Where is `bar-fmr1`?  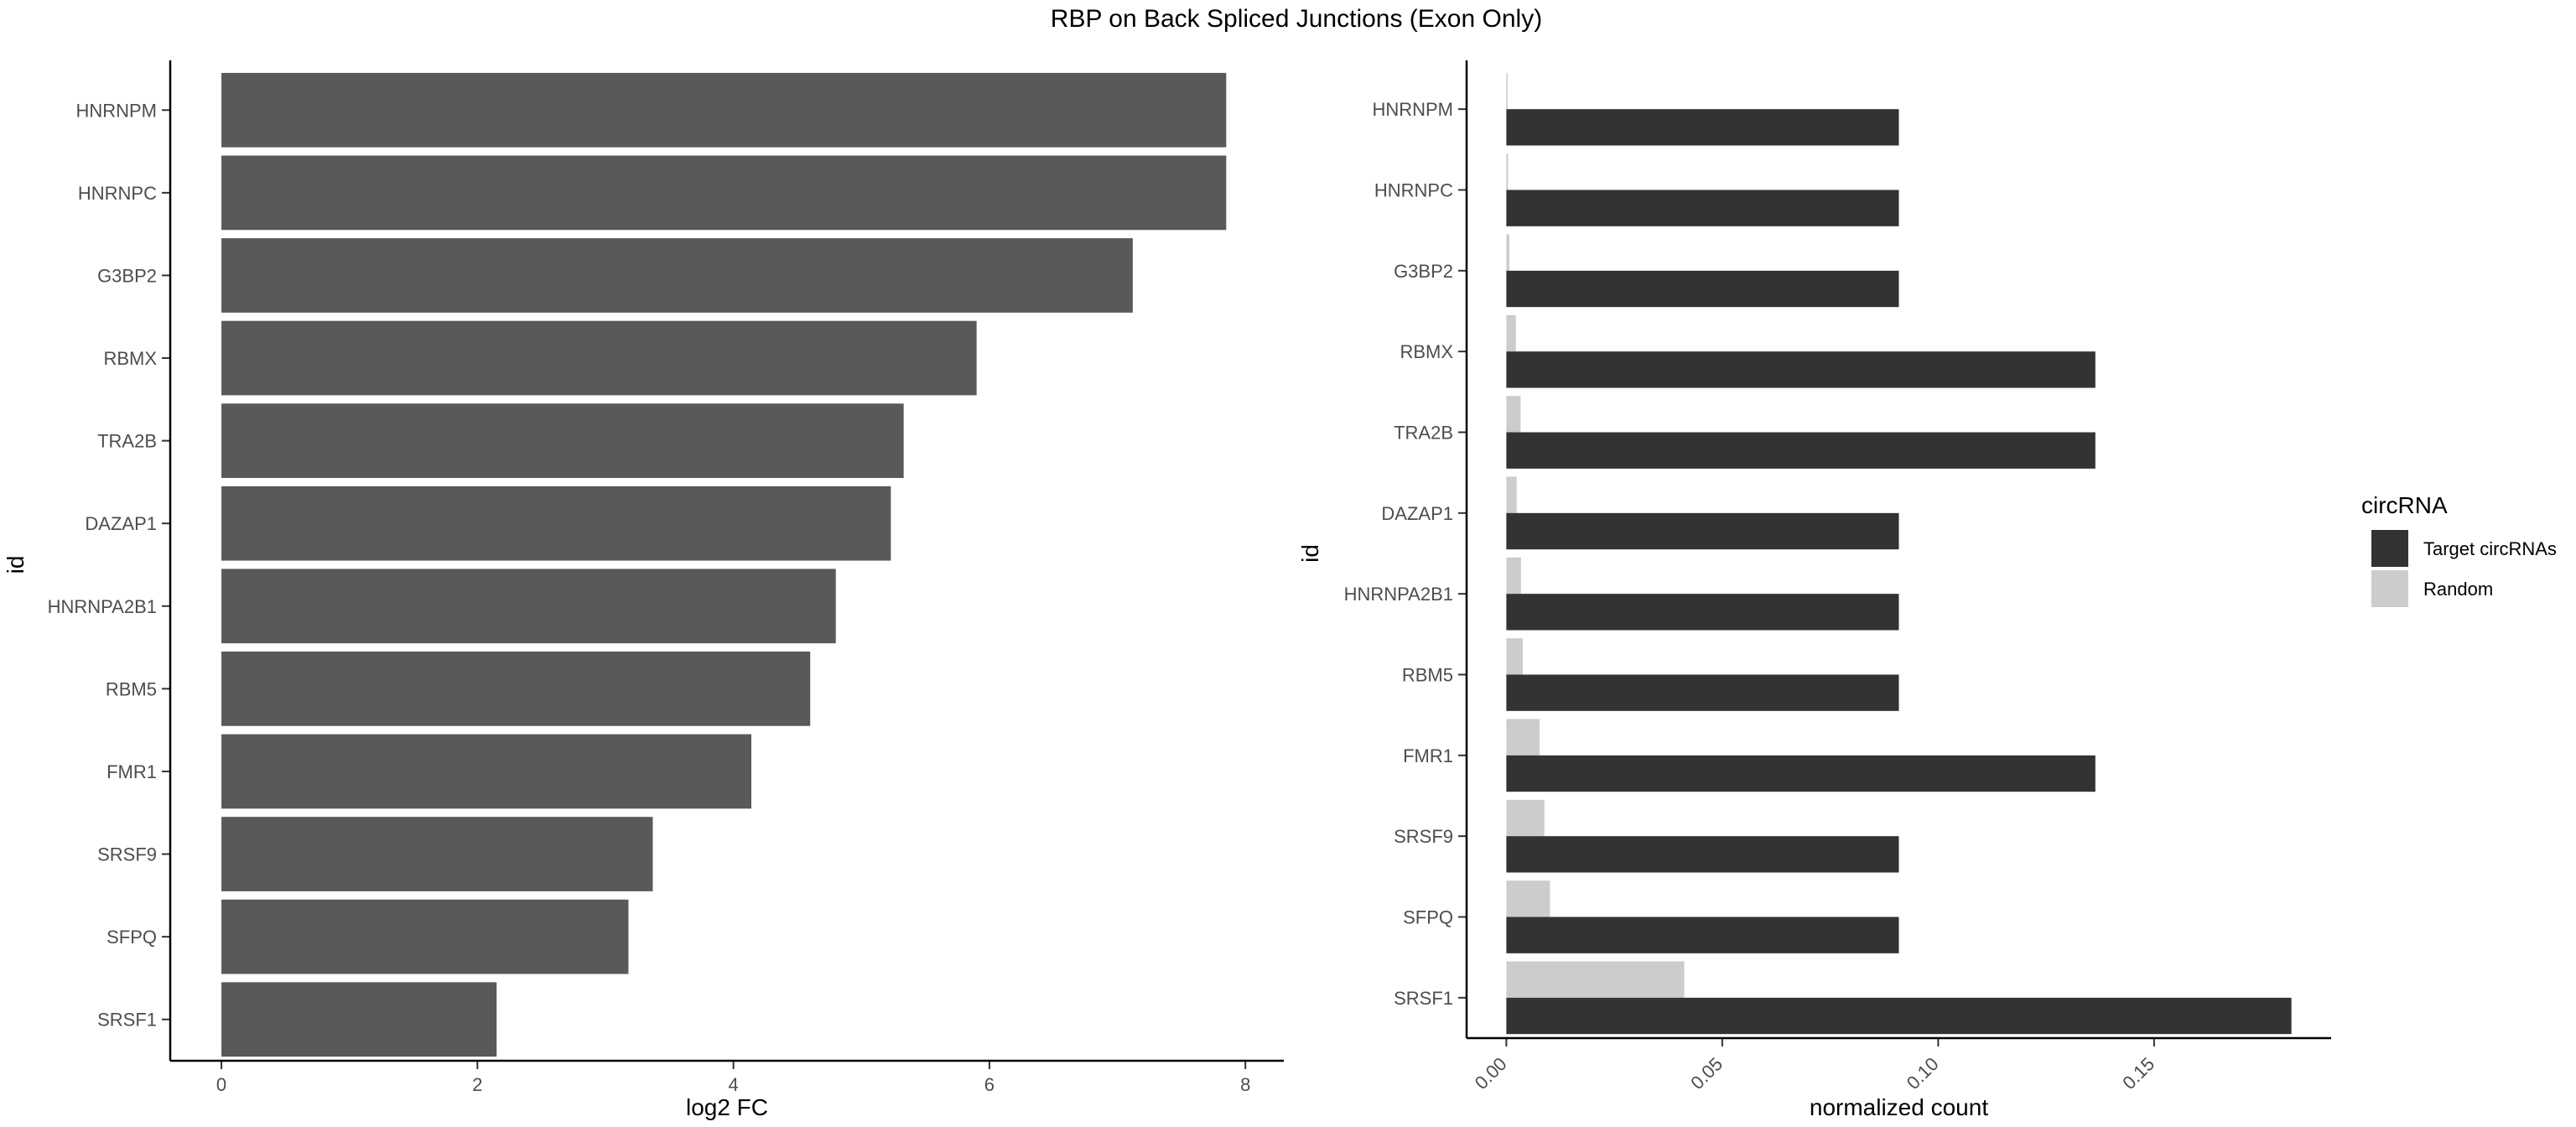 bar-fmr1 is located at coordinates (486, 771).